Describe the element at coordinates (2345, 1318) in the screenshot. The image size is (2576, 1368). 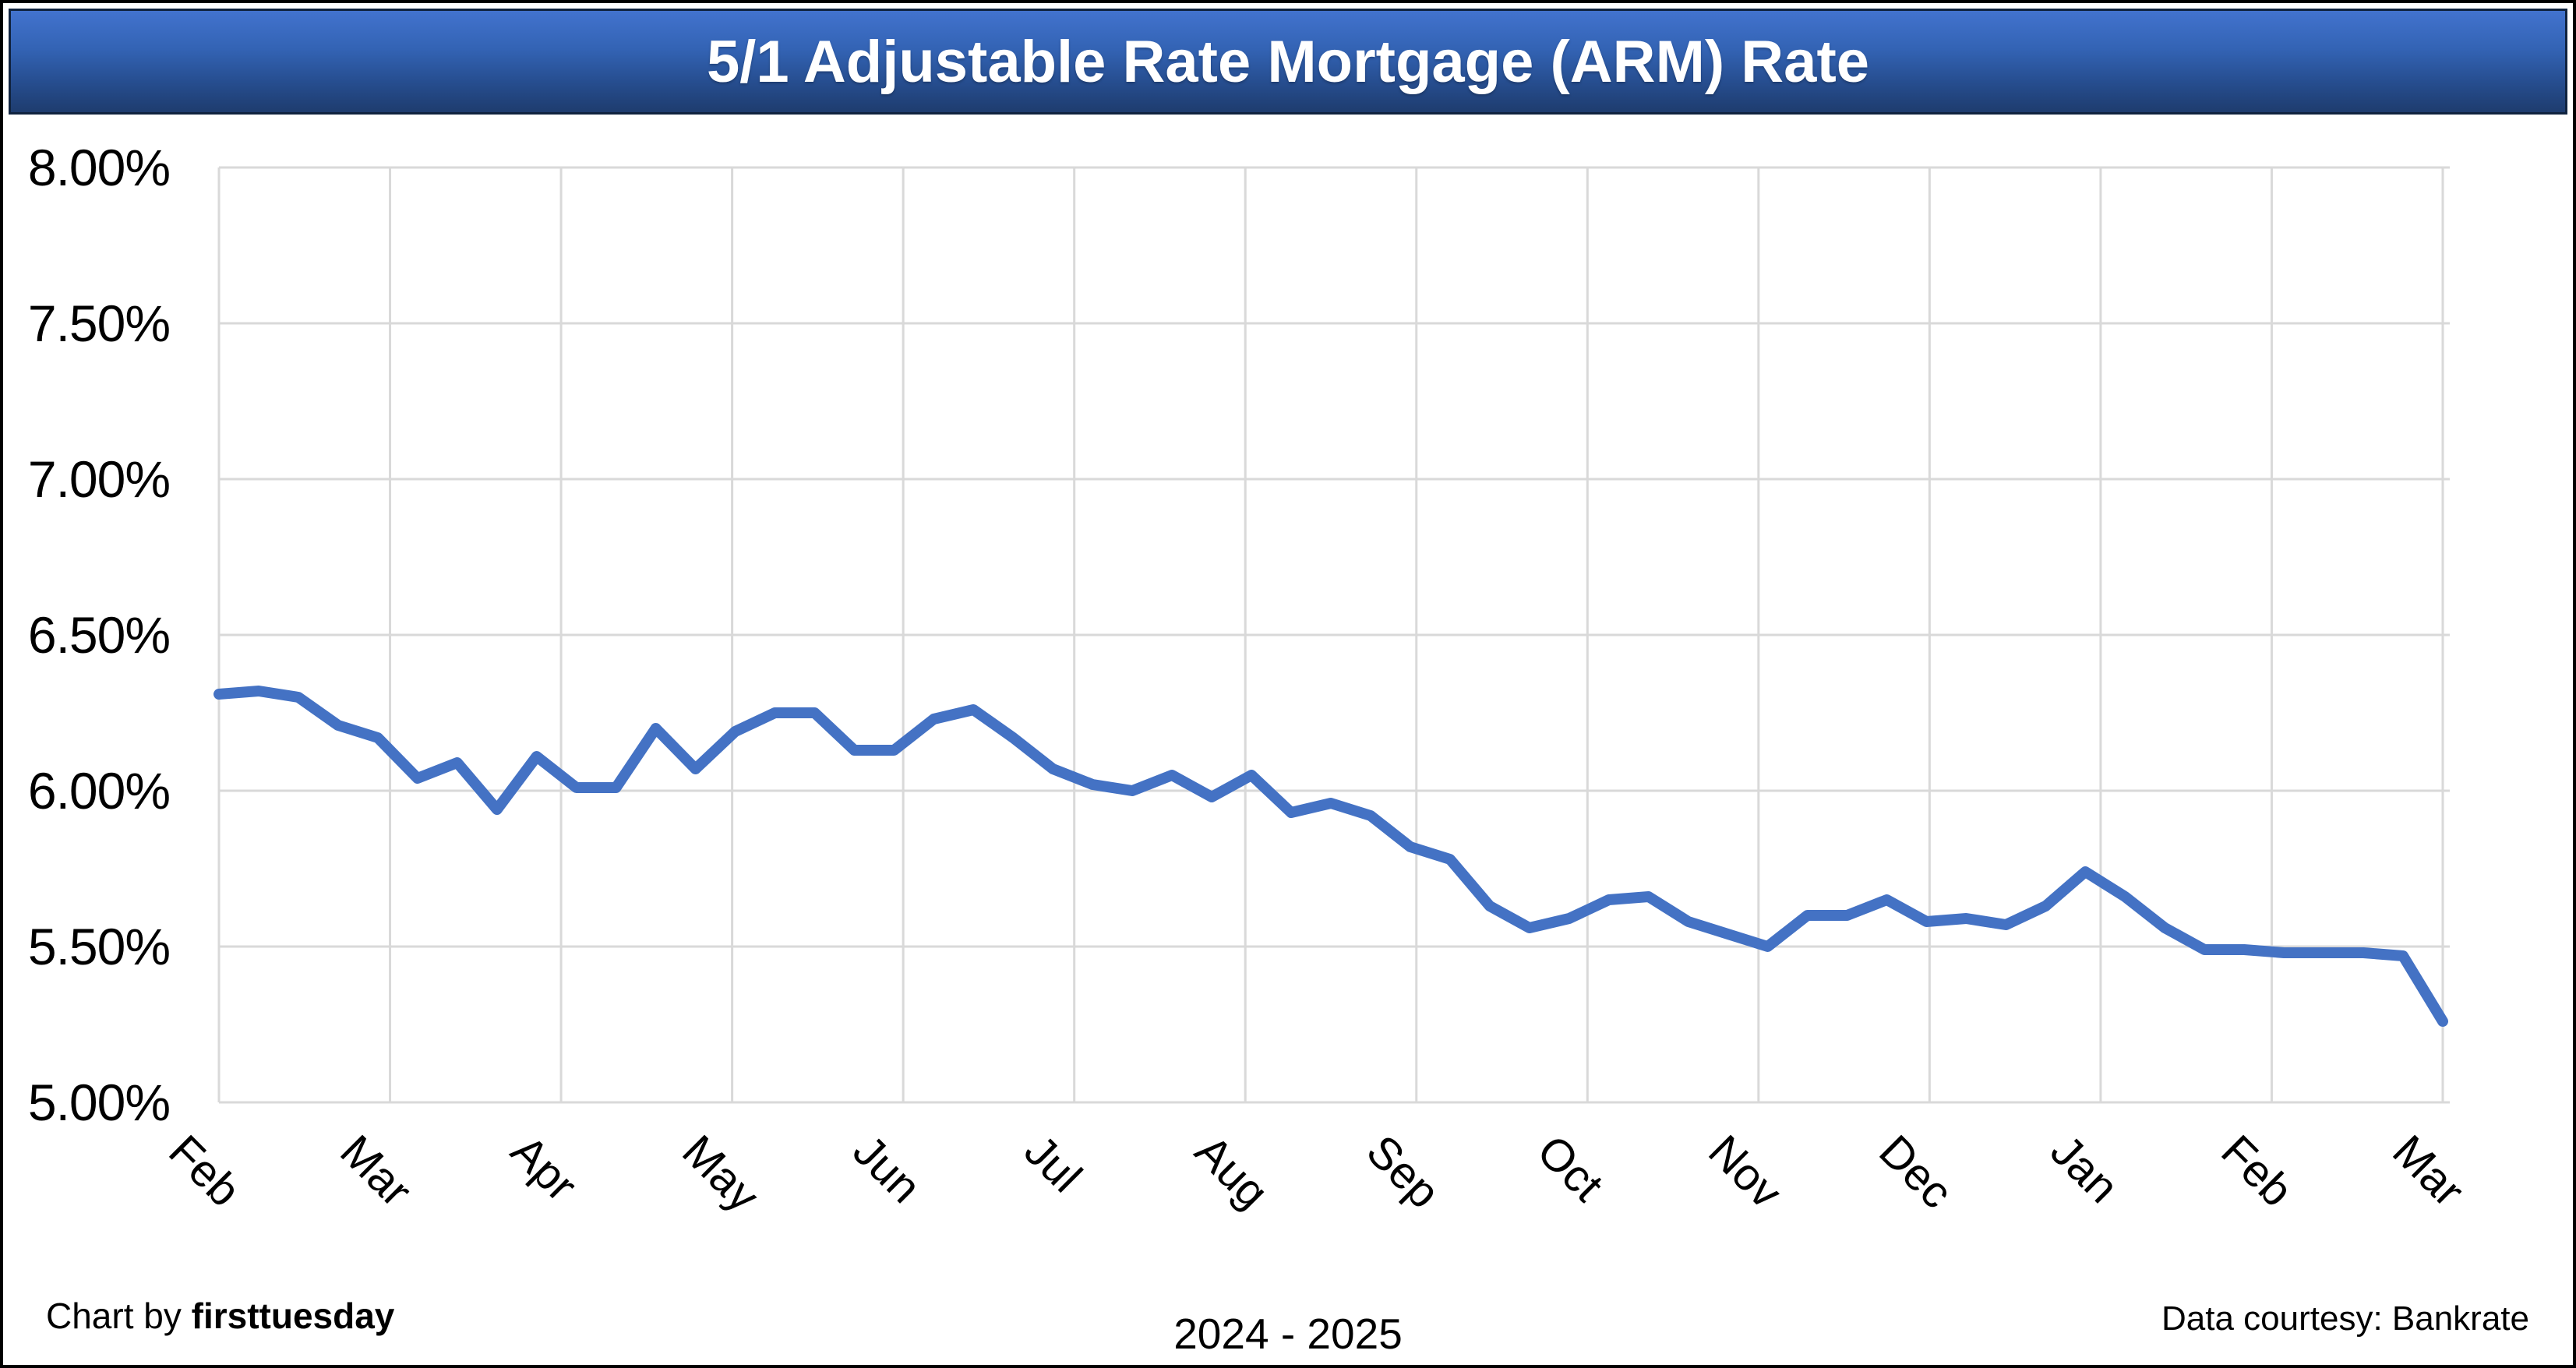
I see `data-source-label: Data courtesy: Bankrate` at that location.